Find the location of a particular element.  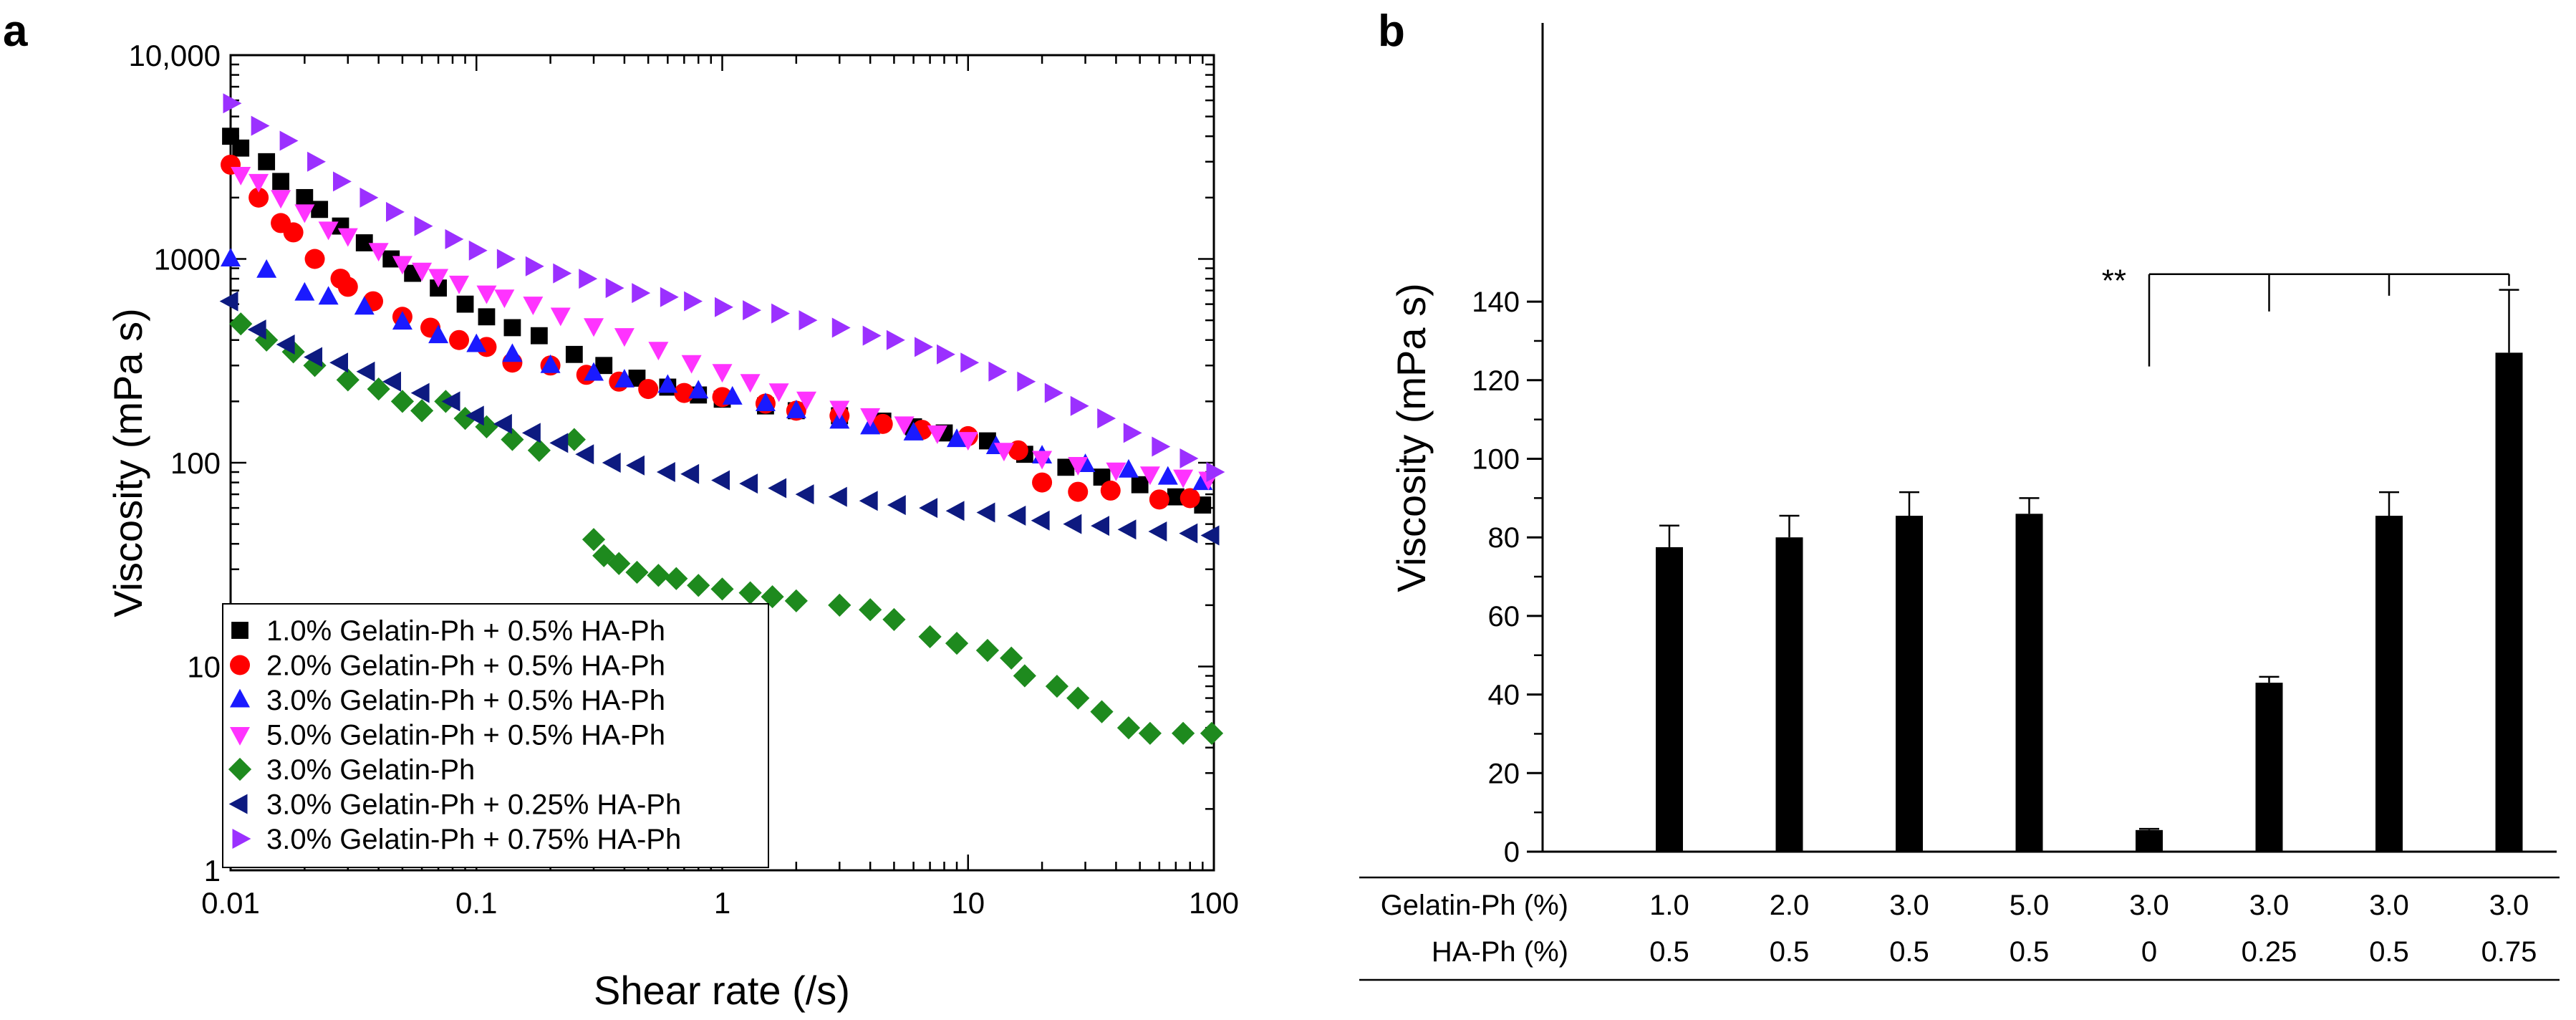

x-tick-label: 0.1 is located at coordinates (476, 903).